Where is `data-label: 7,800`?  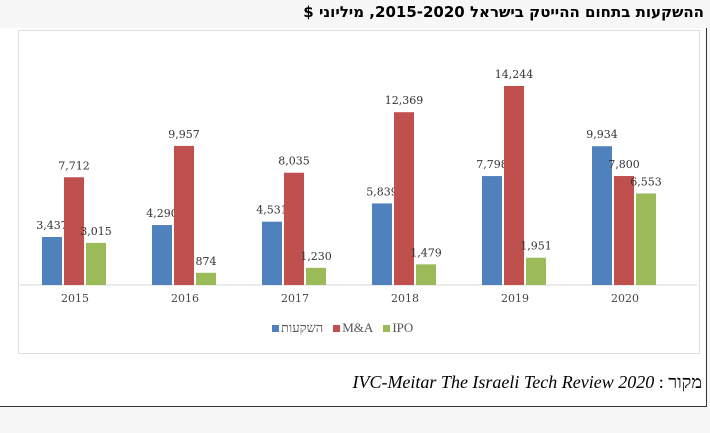 data-label: 7,800 is located at coordinates (624, 164).